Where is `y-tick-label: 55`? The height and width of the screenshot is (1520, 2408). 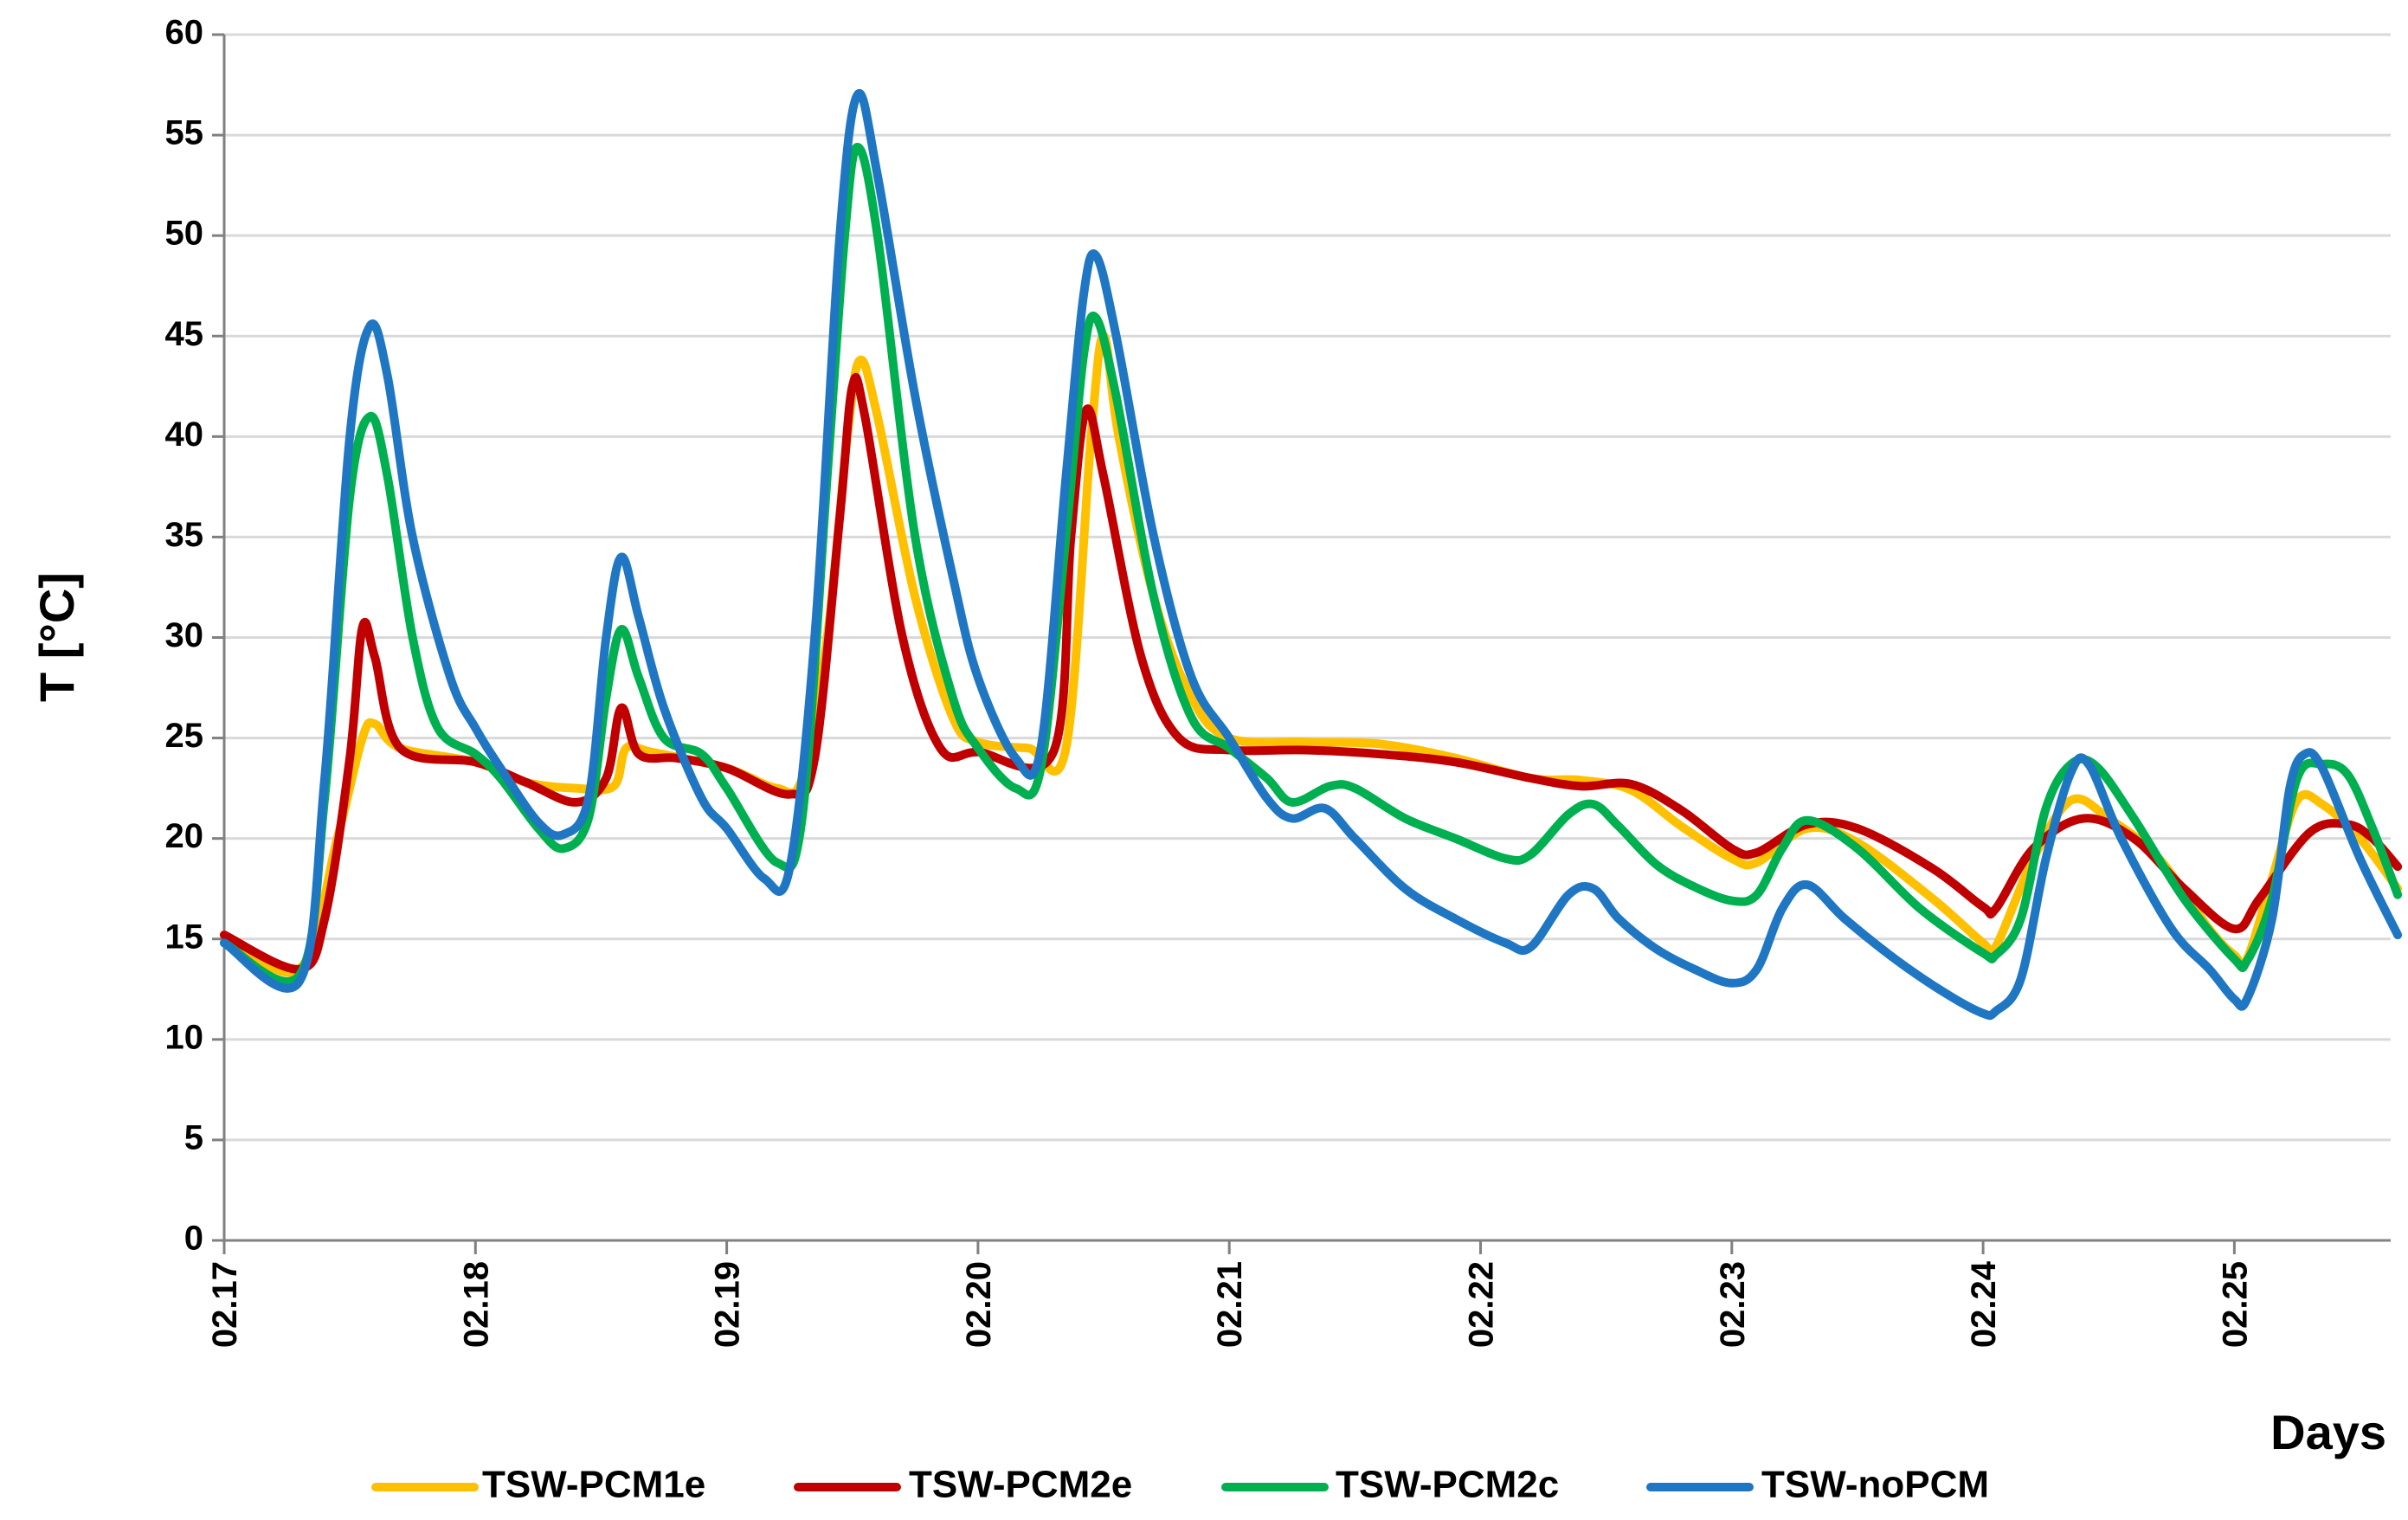
y-tick-label: 55 is located at coordinates (184, 133).